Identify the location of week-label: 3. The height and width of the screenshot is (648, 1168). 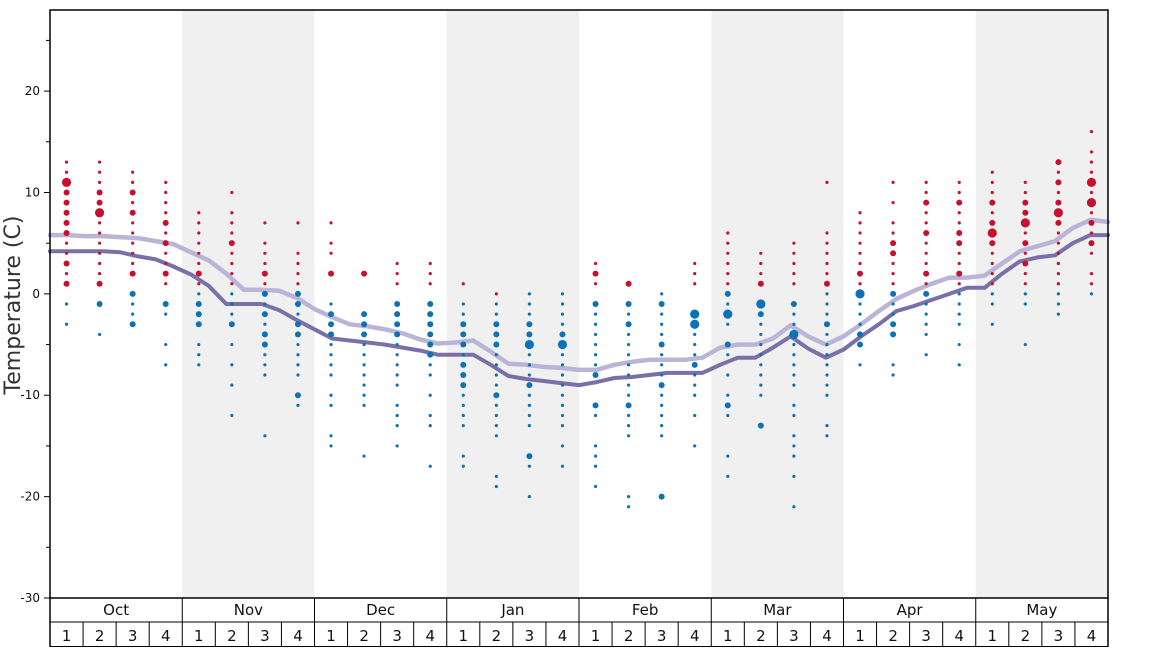
(265, 636).